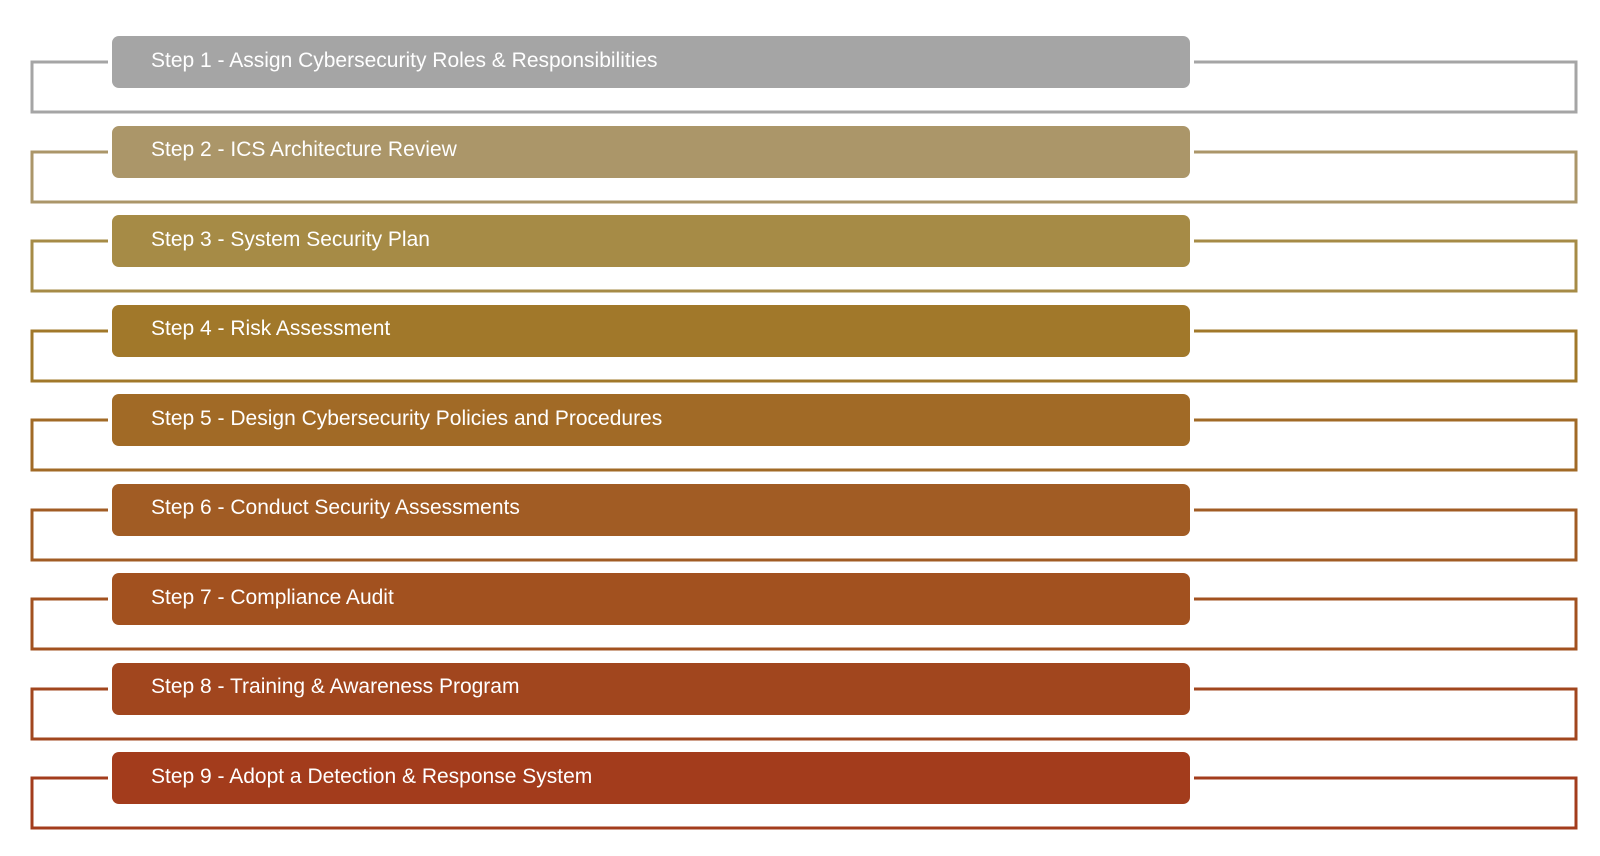 The image size is (1600, 856). I want to click on step-bar-6: Step 6 - Conduct Security Assessments, so click(651, 509).